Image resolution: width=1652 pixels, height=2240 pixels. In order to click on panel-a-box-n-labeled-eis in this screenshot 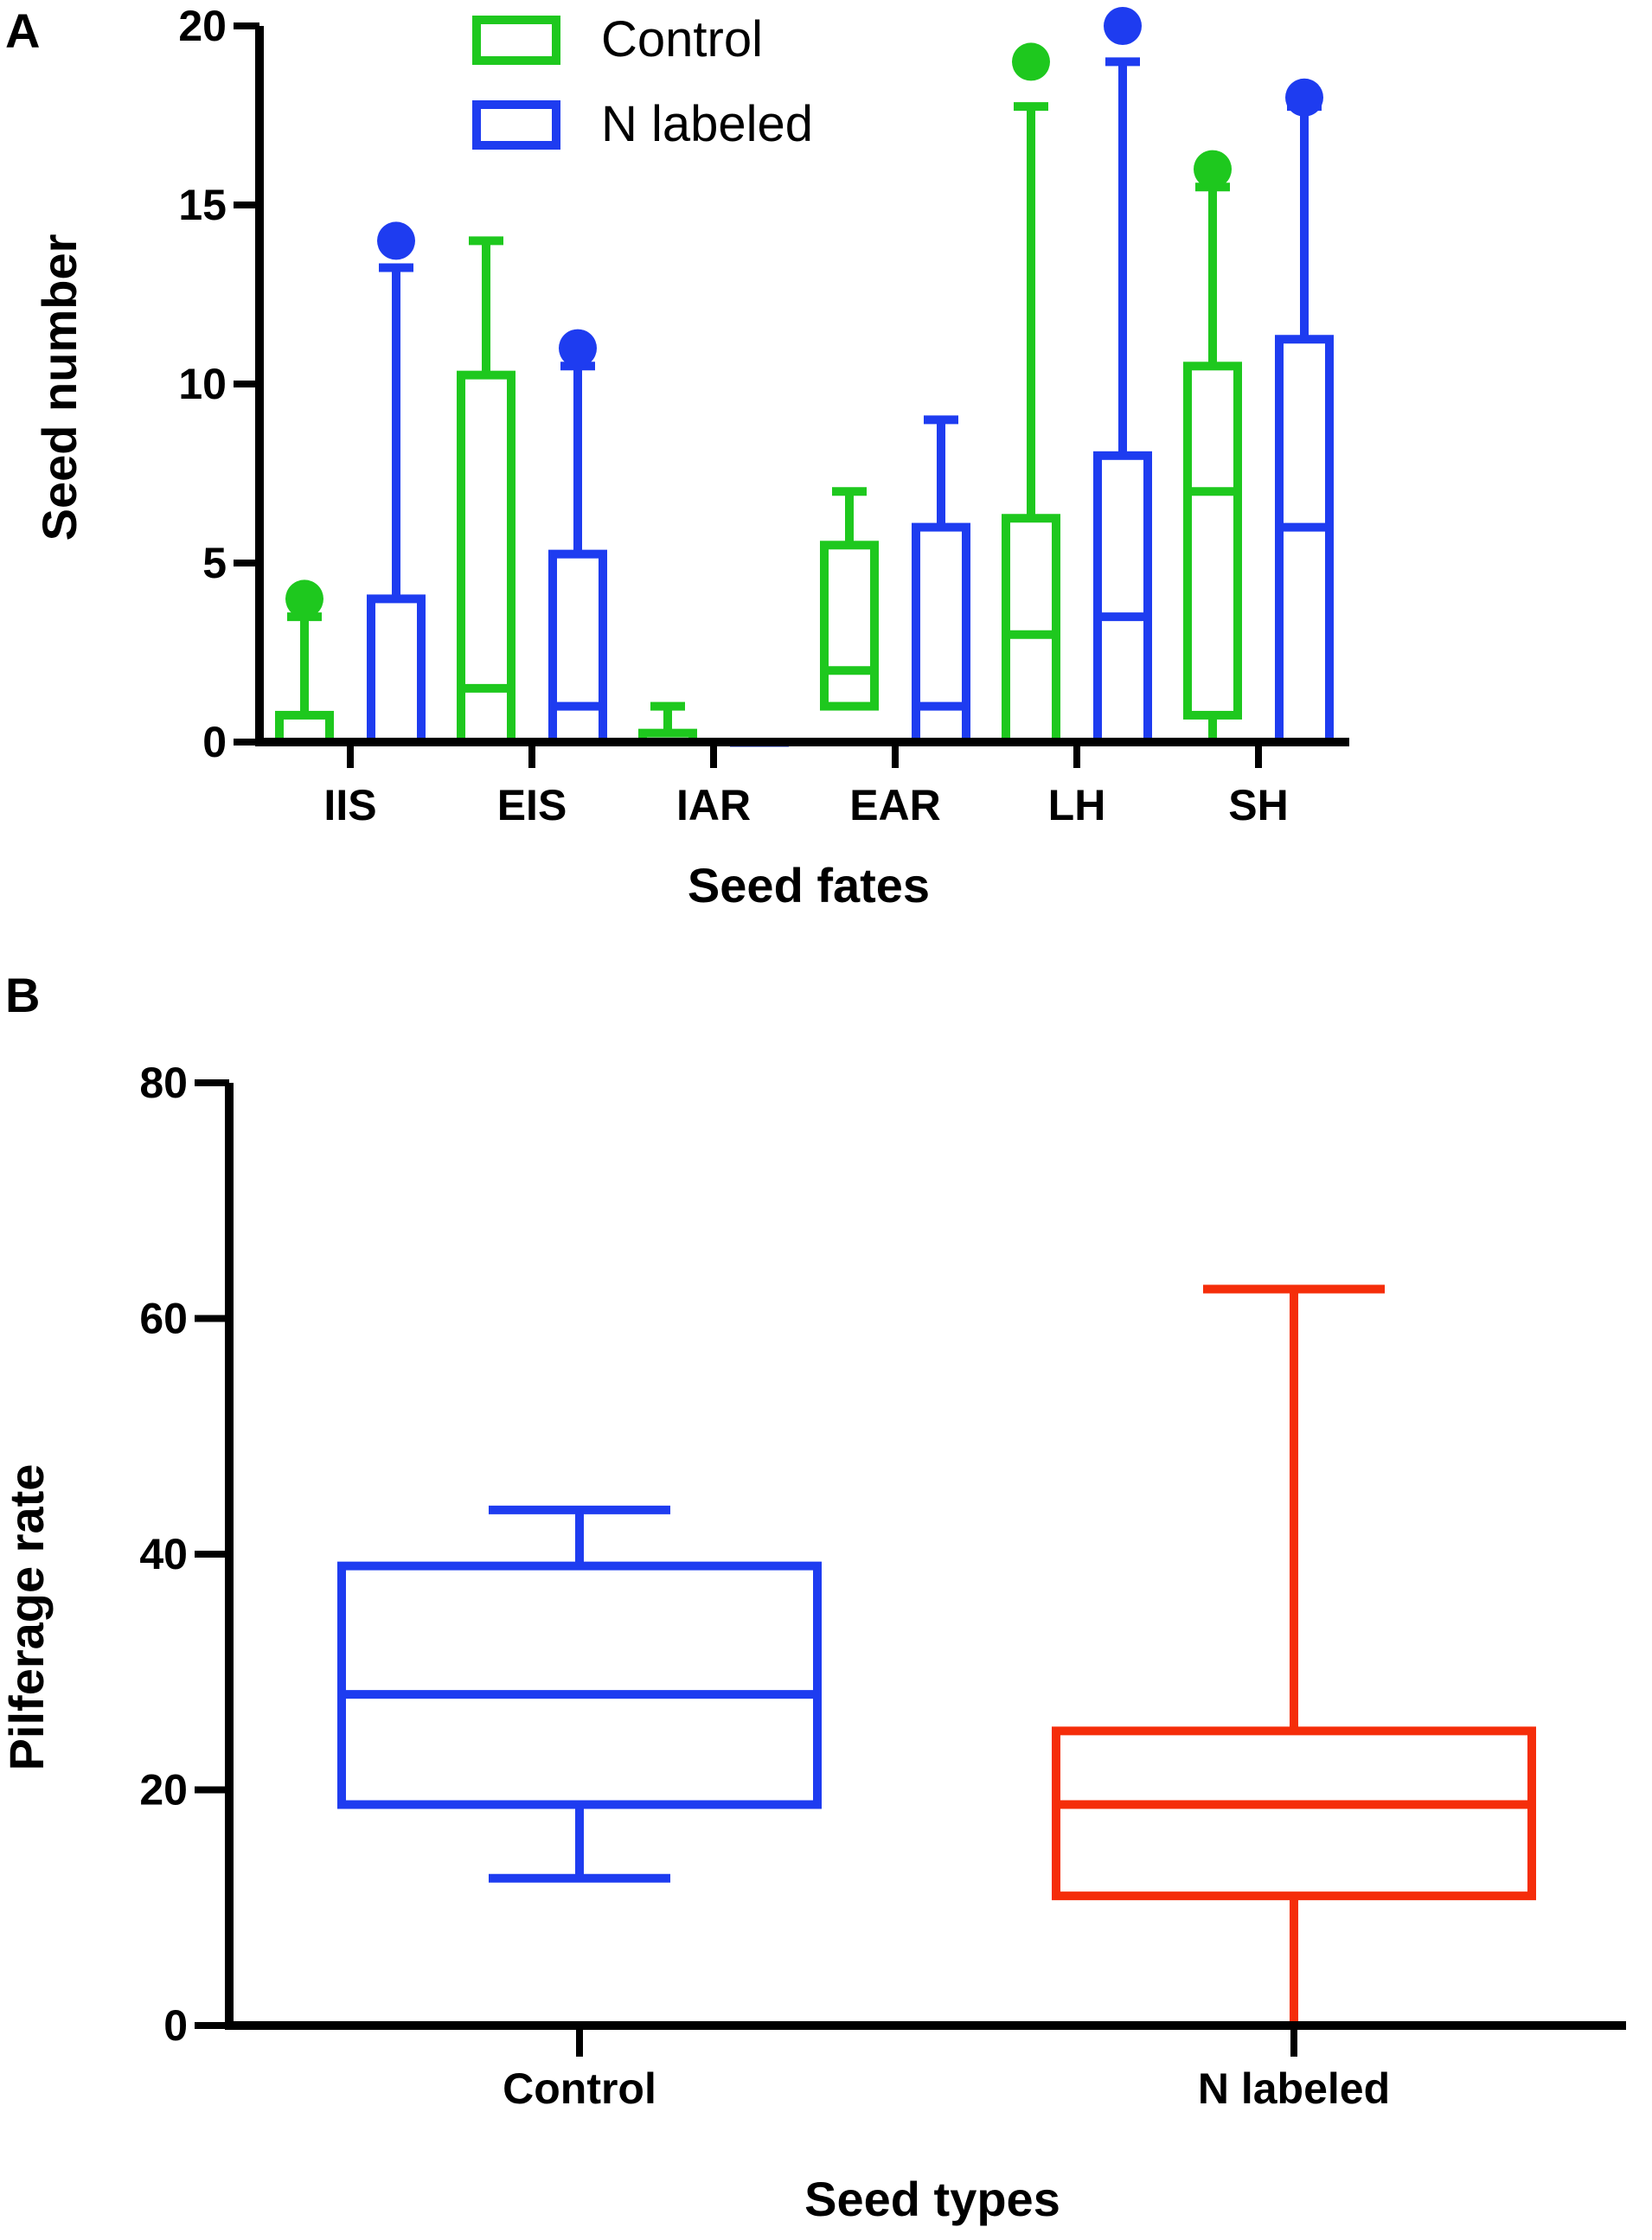, I will do `click(577, 538)`.